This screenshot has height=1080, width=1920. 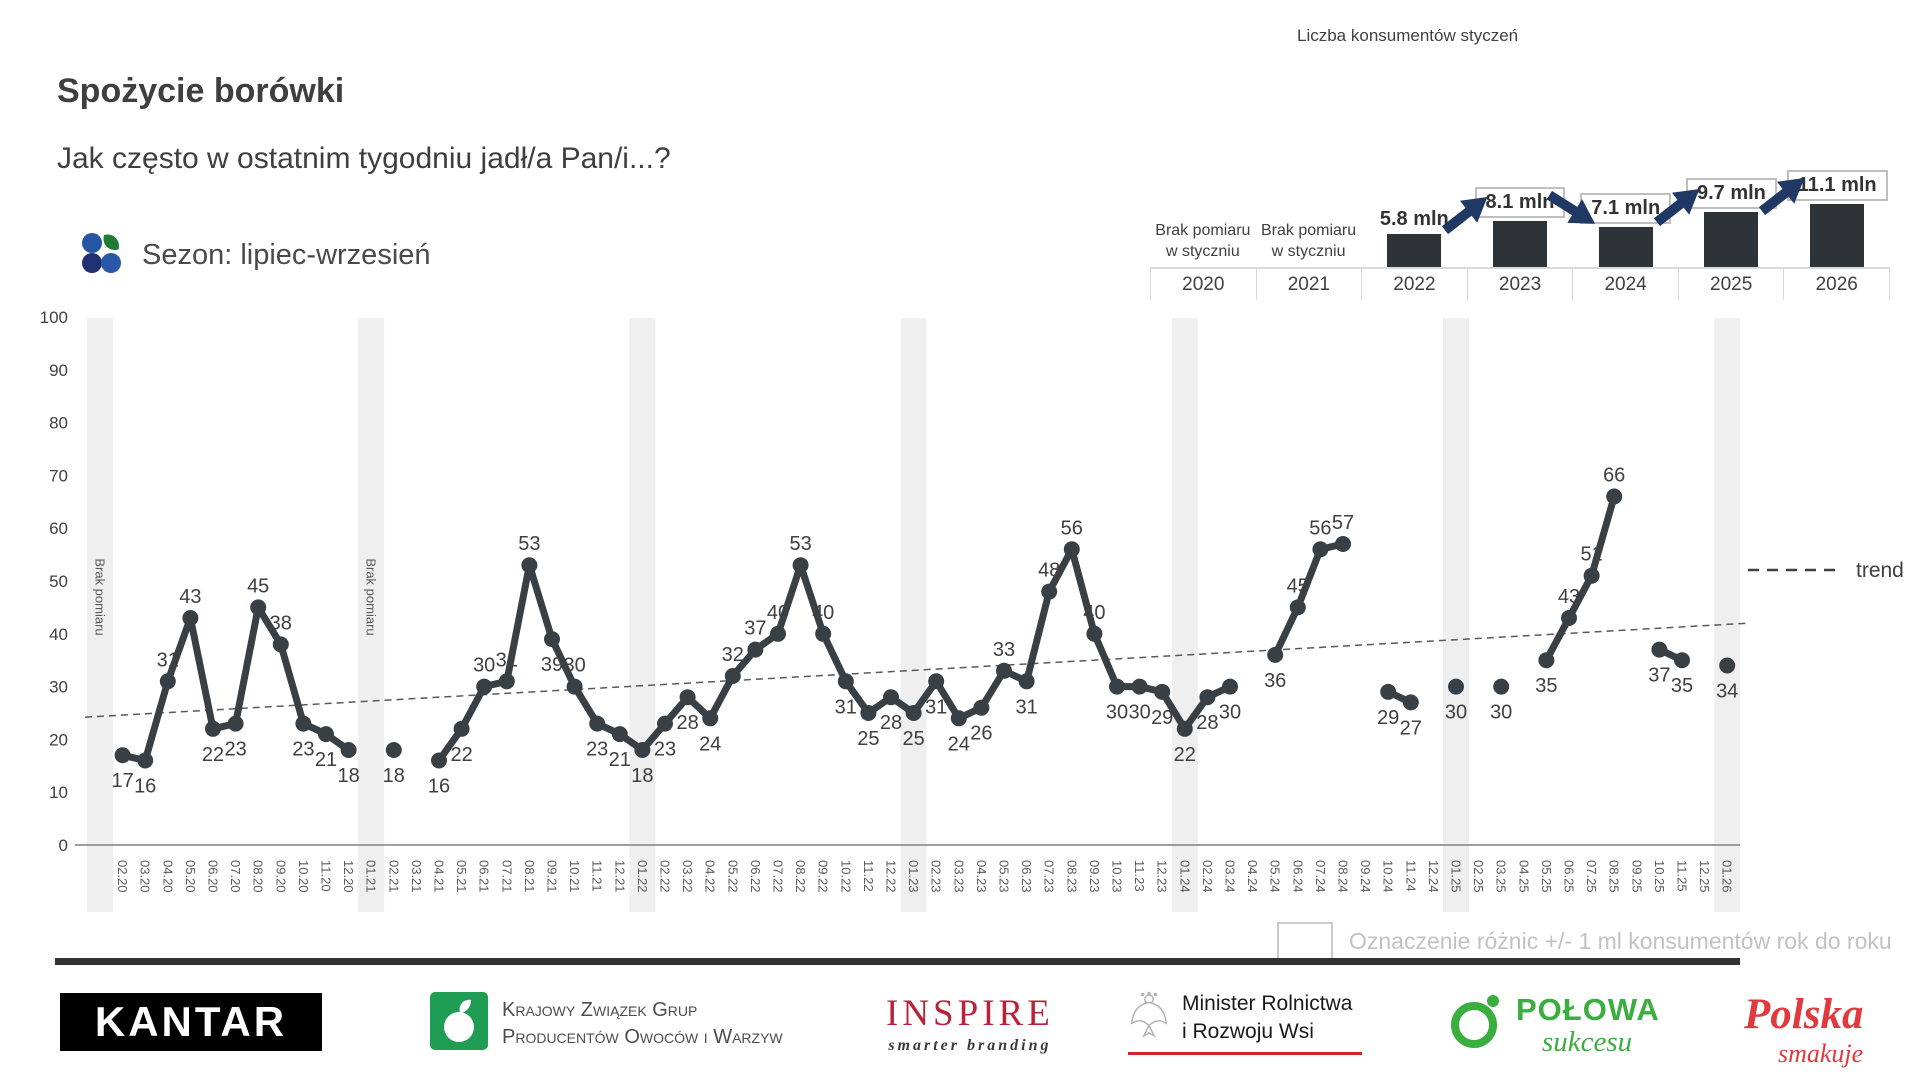 I want to click on x-axis-tick: 04.21, so click(x=439, y=876).